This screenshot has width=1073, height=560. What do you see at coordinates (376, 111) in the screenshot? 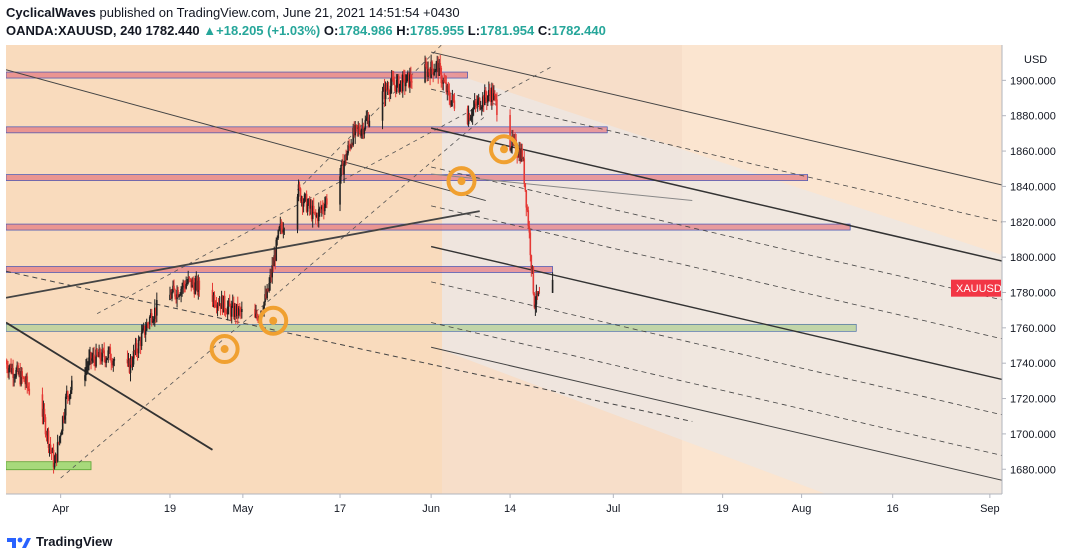
I see `rising-channel-upper` at bounding box center [376, 111].